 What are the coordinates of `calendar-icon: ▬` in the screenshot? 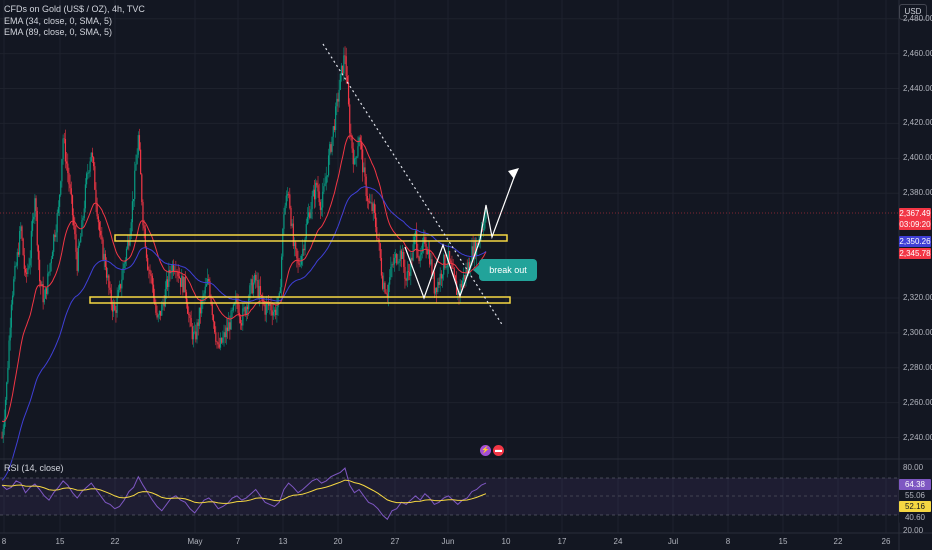 It's located at (498, 450).